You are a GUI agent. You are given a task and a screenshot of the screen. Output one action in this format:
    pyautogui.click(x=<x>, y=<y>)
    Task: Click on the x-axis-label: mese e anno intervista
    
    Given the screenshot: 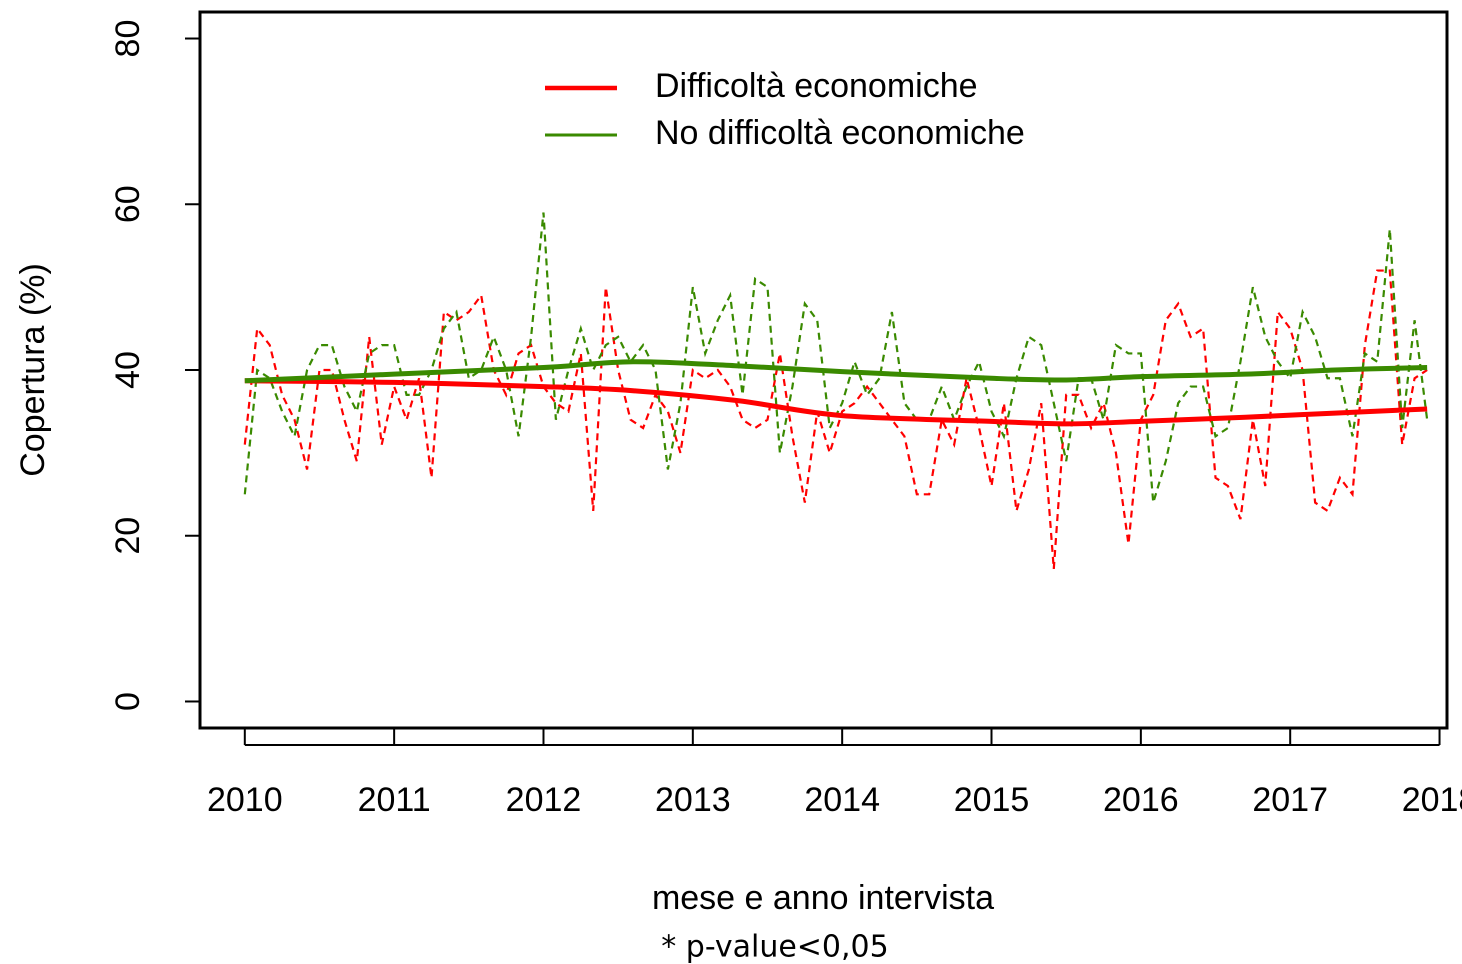 What is the action you would take?
    pyautogui.click(x=823, y=898)
    